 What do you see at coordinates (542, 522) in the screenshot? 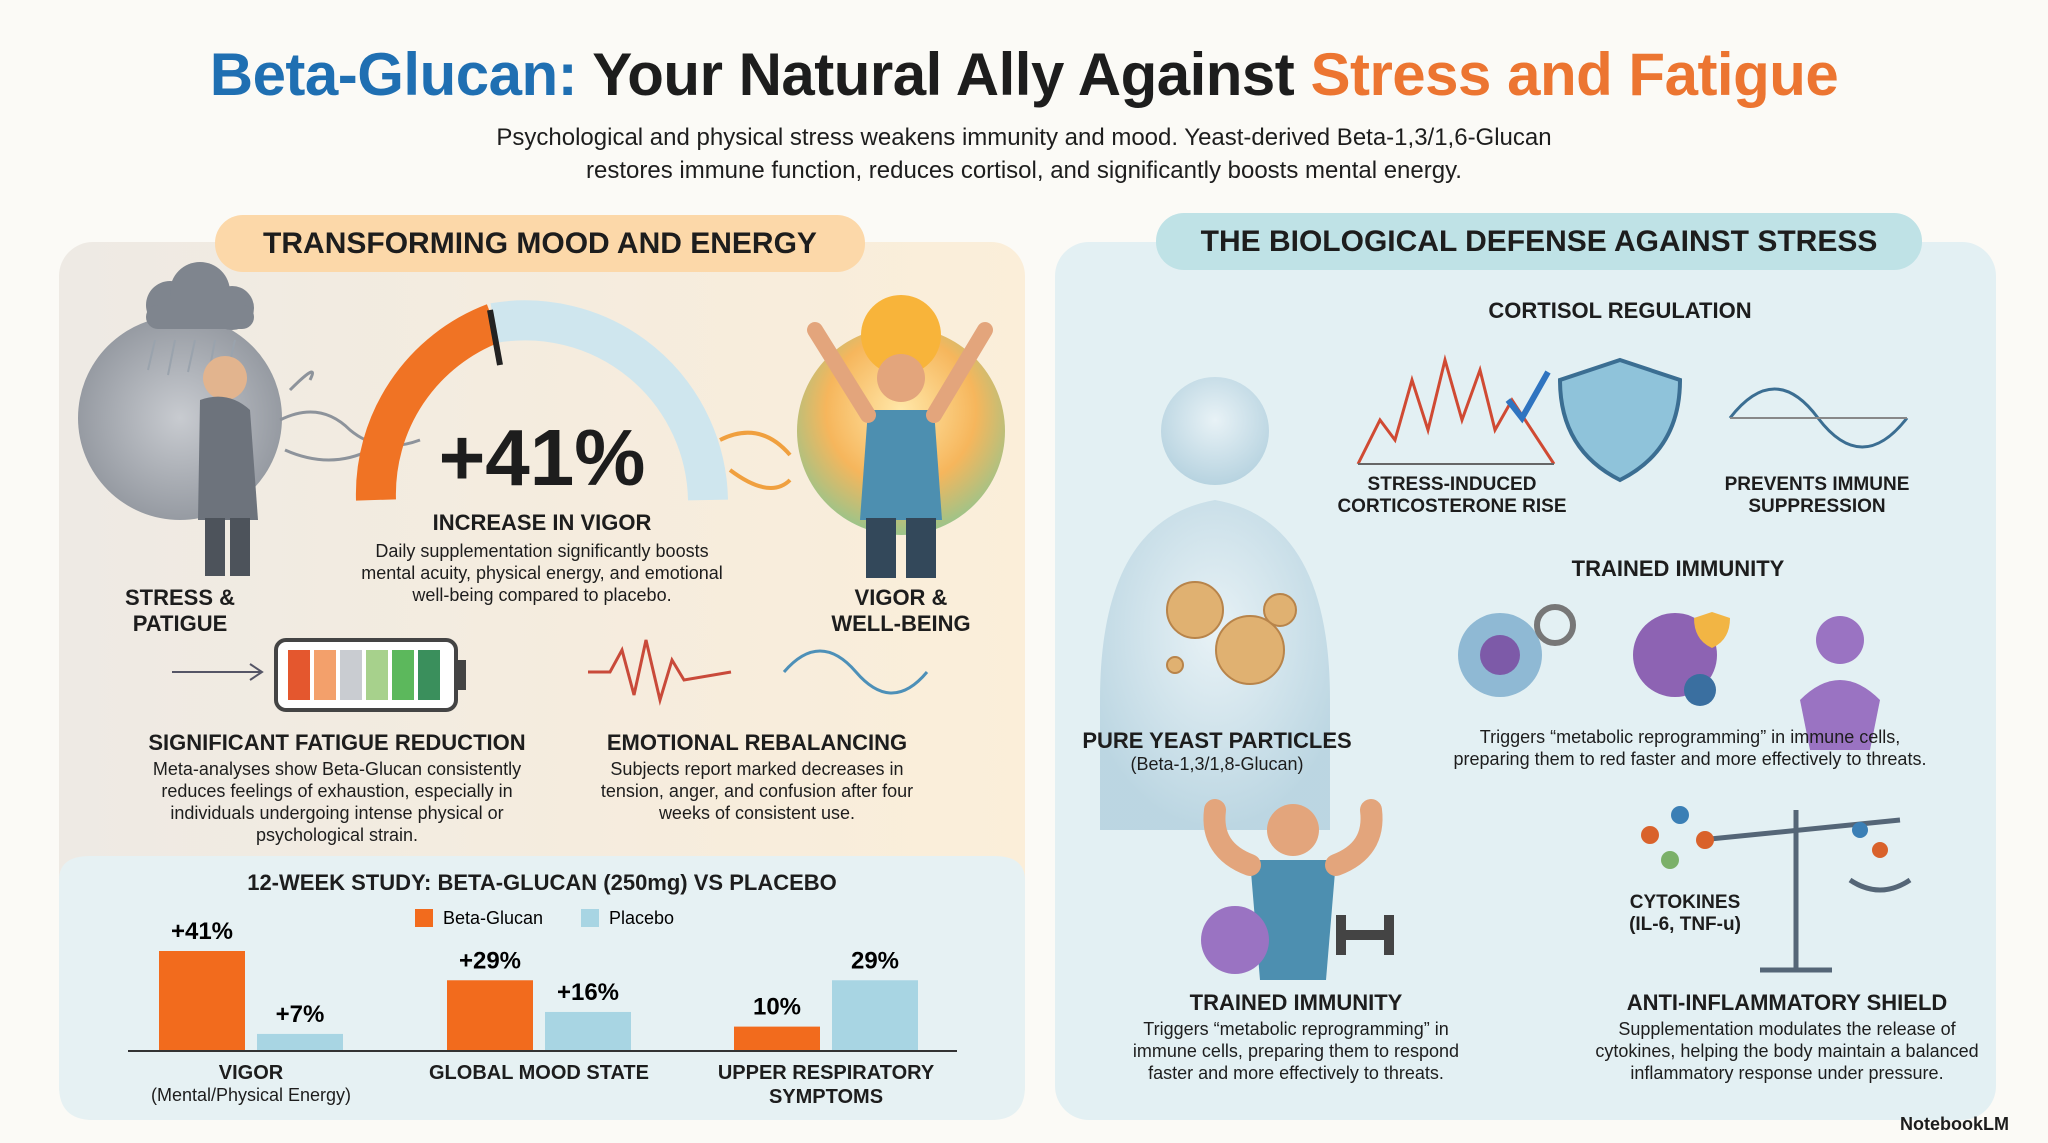
I see `gauge-title: INCREASE IN VIGOR` at bounding box center [542, 522].